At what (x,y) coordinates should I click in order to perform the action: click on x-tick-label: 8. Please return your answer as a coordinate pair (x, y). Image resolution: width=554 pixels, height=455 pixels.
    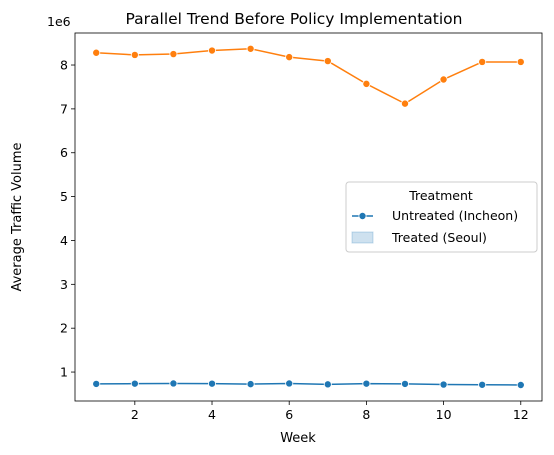
    Looking at the image, I should click on (366, 414).